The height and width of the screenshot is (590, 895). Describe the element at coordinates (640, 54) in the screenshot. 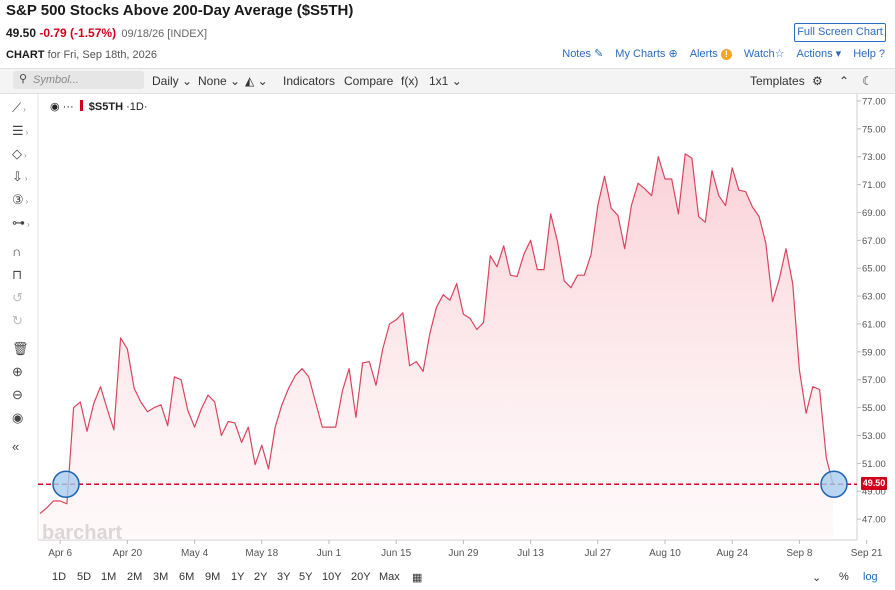

I see `my-charts-label: My Charts` at that location.